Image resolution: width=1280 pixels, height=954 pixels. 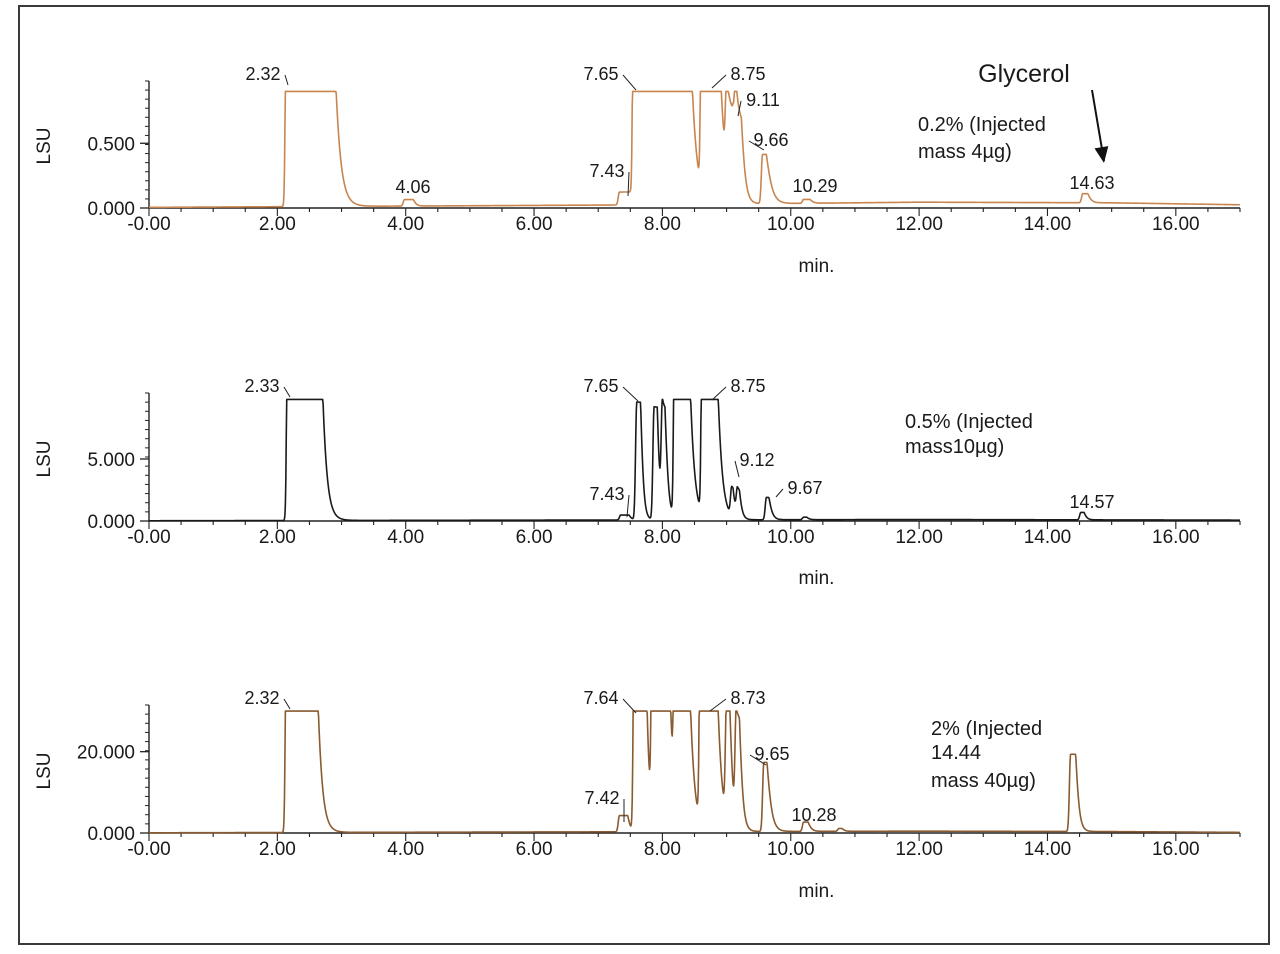 I want to click on peak-label: 9.66, so click(x=770, y=140).